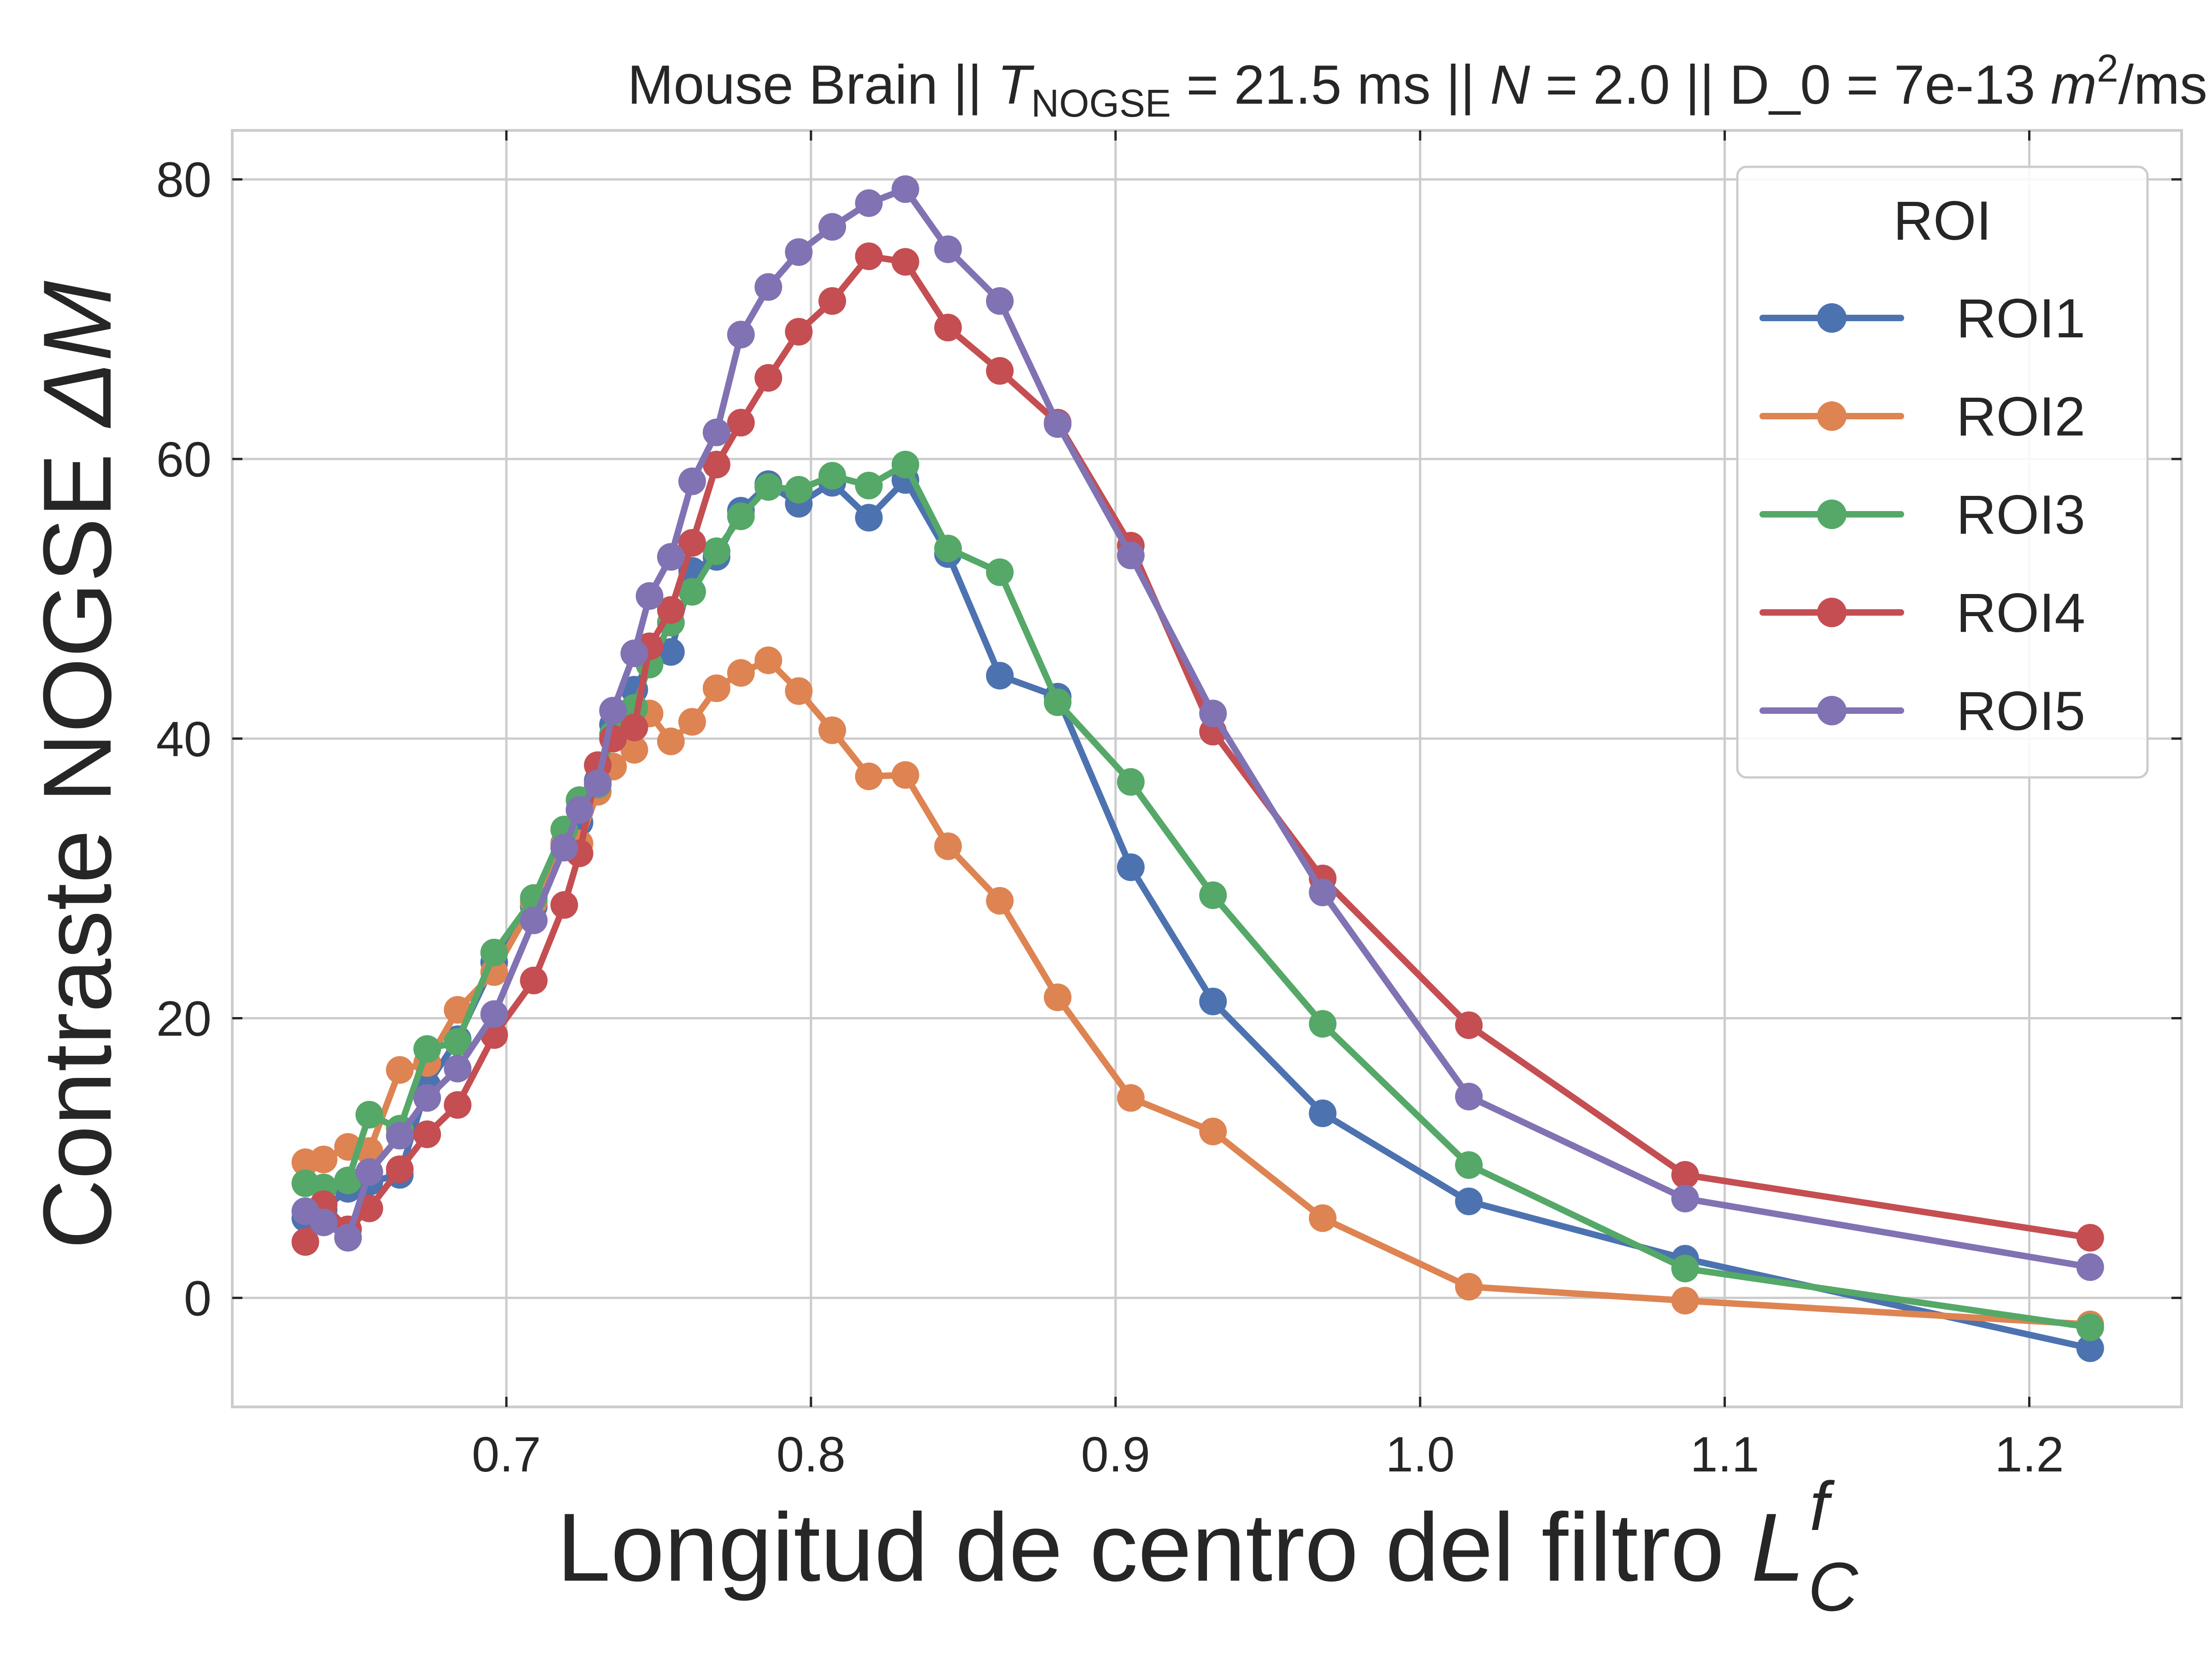 The height and width of the screenshot is (1659, 2212). Describe the element at coordinates (1778, 1547) in the screenshot. I see `x-axis-label-symbol: L` at that location.